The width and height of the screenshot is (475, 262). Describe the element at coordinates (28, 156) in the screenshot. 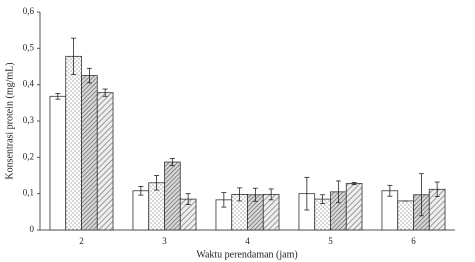

I see `y-tick-label: 0,2` at that location.